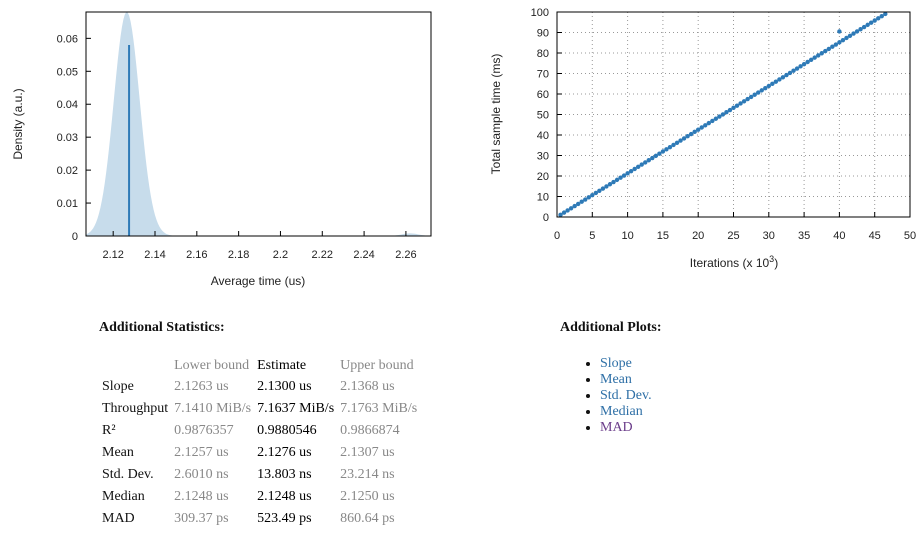 This screenshot has width=922, height=541. What do you see at coordinates (663, 236) in the screenshot?
I see `reg-x-tick-label: 15` at bounding box center [663, 236].